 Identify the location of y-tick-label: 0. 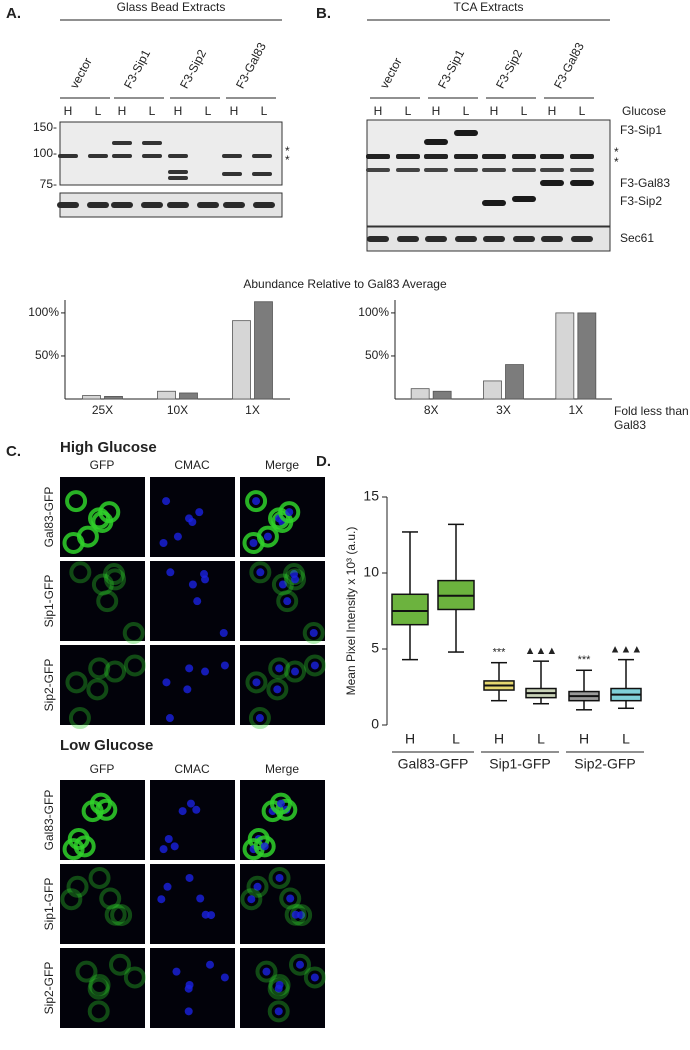
(375, 724).